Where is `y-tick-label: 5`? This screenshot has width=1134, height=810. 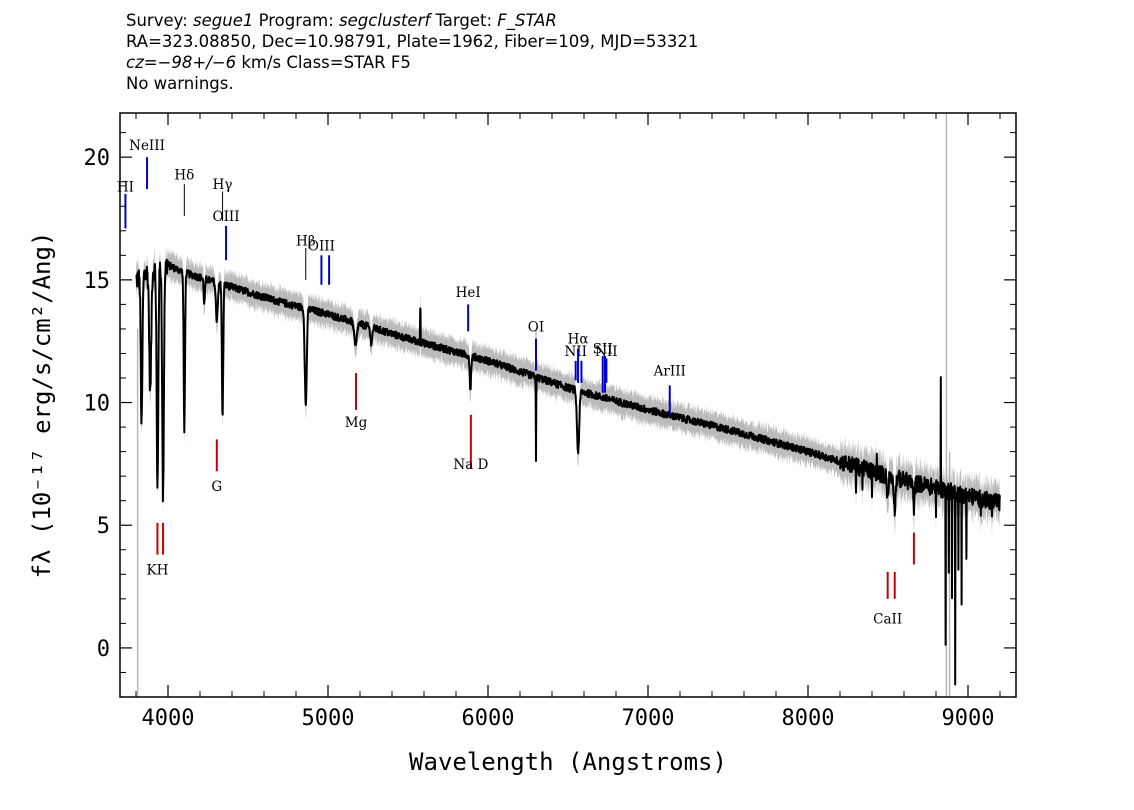
y-tick-label: 5 is located at coordinates (103, 526).